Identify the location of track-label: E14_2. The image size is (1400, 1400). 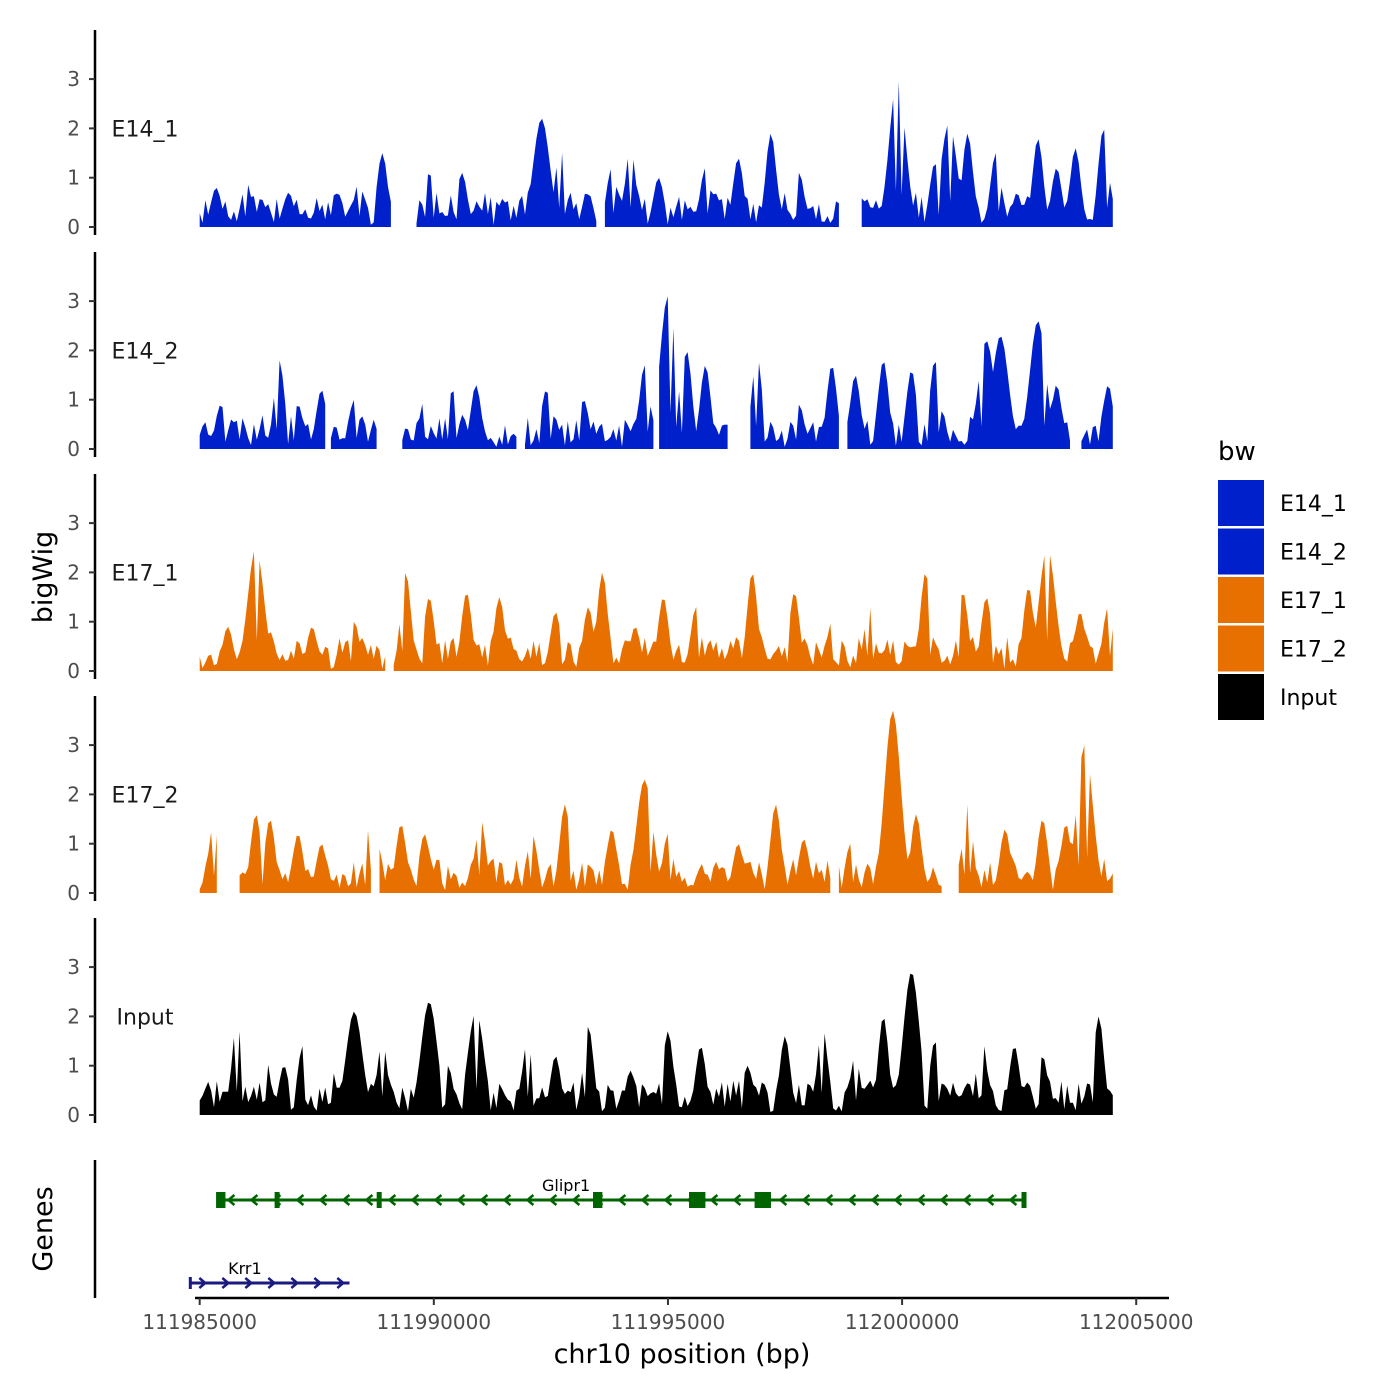
(145, 351).